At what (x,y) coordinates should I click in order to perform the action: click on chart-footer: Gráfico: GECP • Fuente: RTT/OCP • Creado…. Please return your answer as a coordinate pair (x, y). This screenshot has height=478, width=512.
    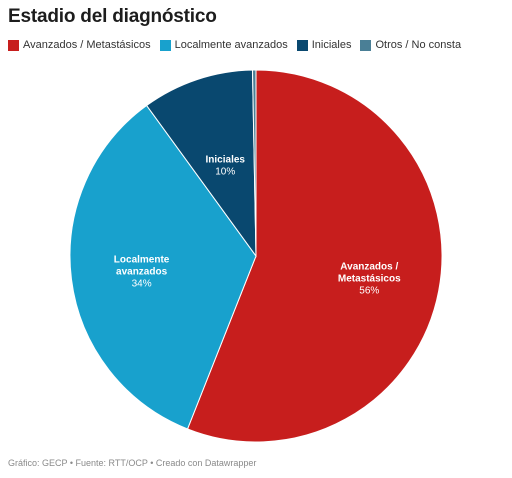
    Looking at the image, I should click on (132, 463).